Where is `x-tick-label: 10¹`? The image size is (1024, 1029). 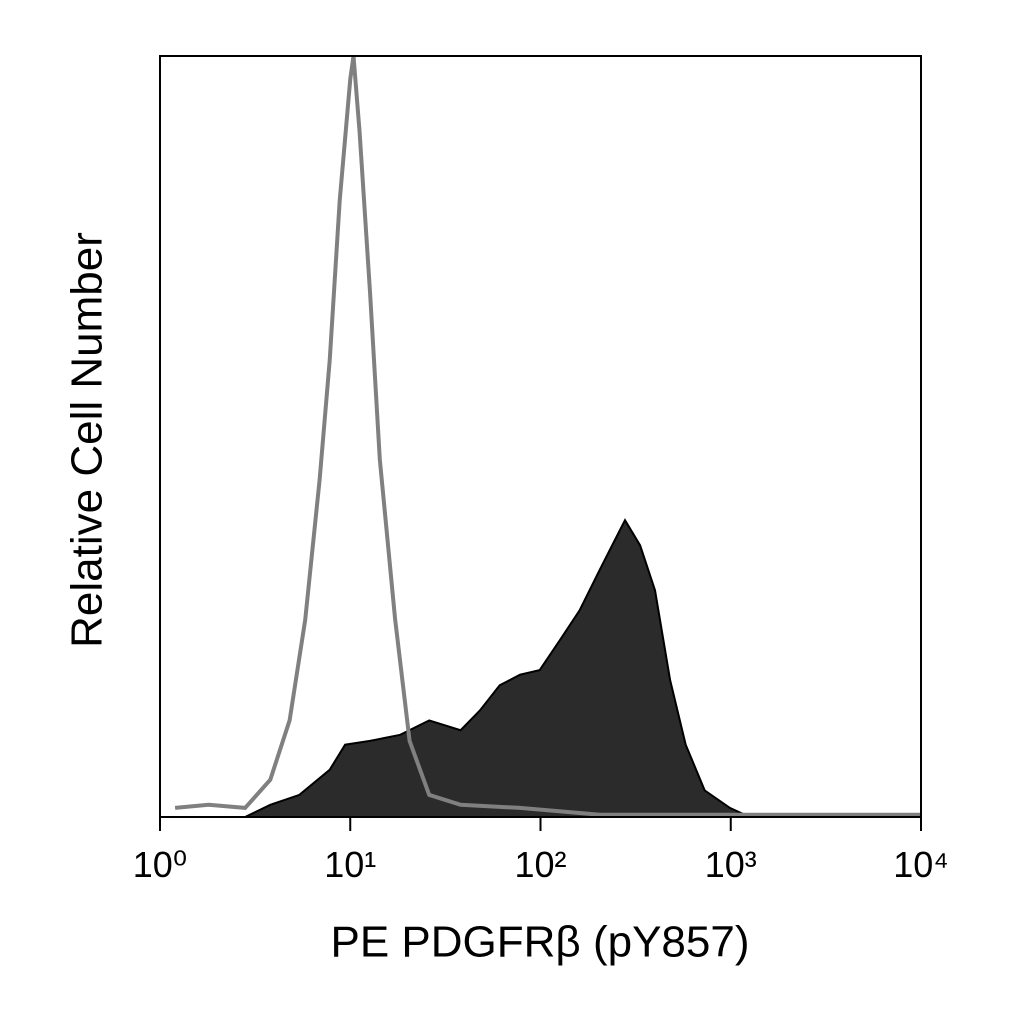 x-tick-label: 10¹ is located at coordinates (350, 864).